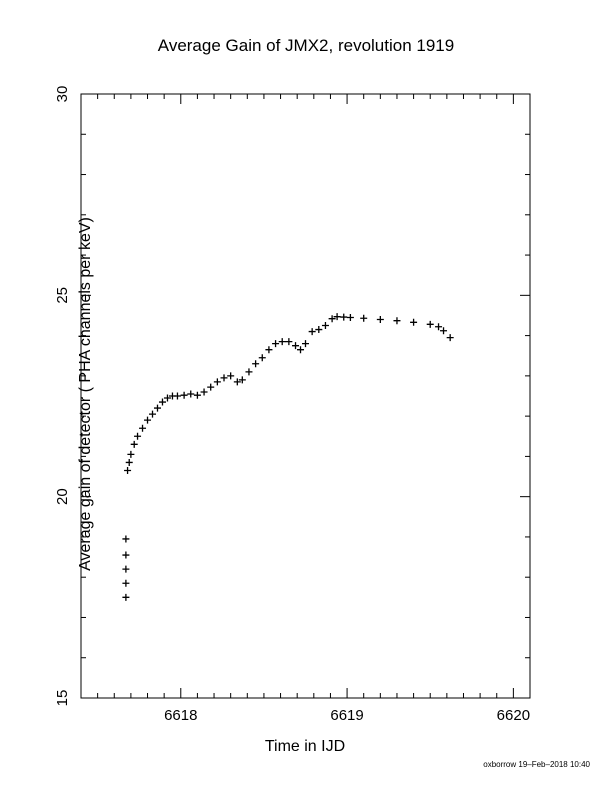  Describe the element at coordinates (513, 715) in the screenshot. I see `x-tick-label: 6620` at that location.